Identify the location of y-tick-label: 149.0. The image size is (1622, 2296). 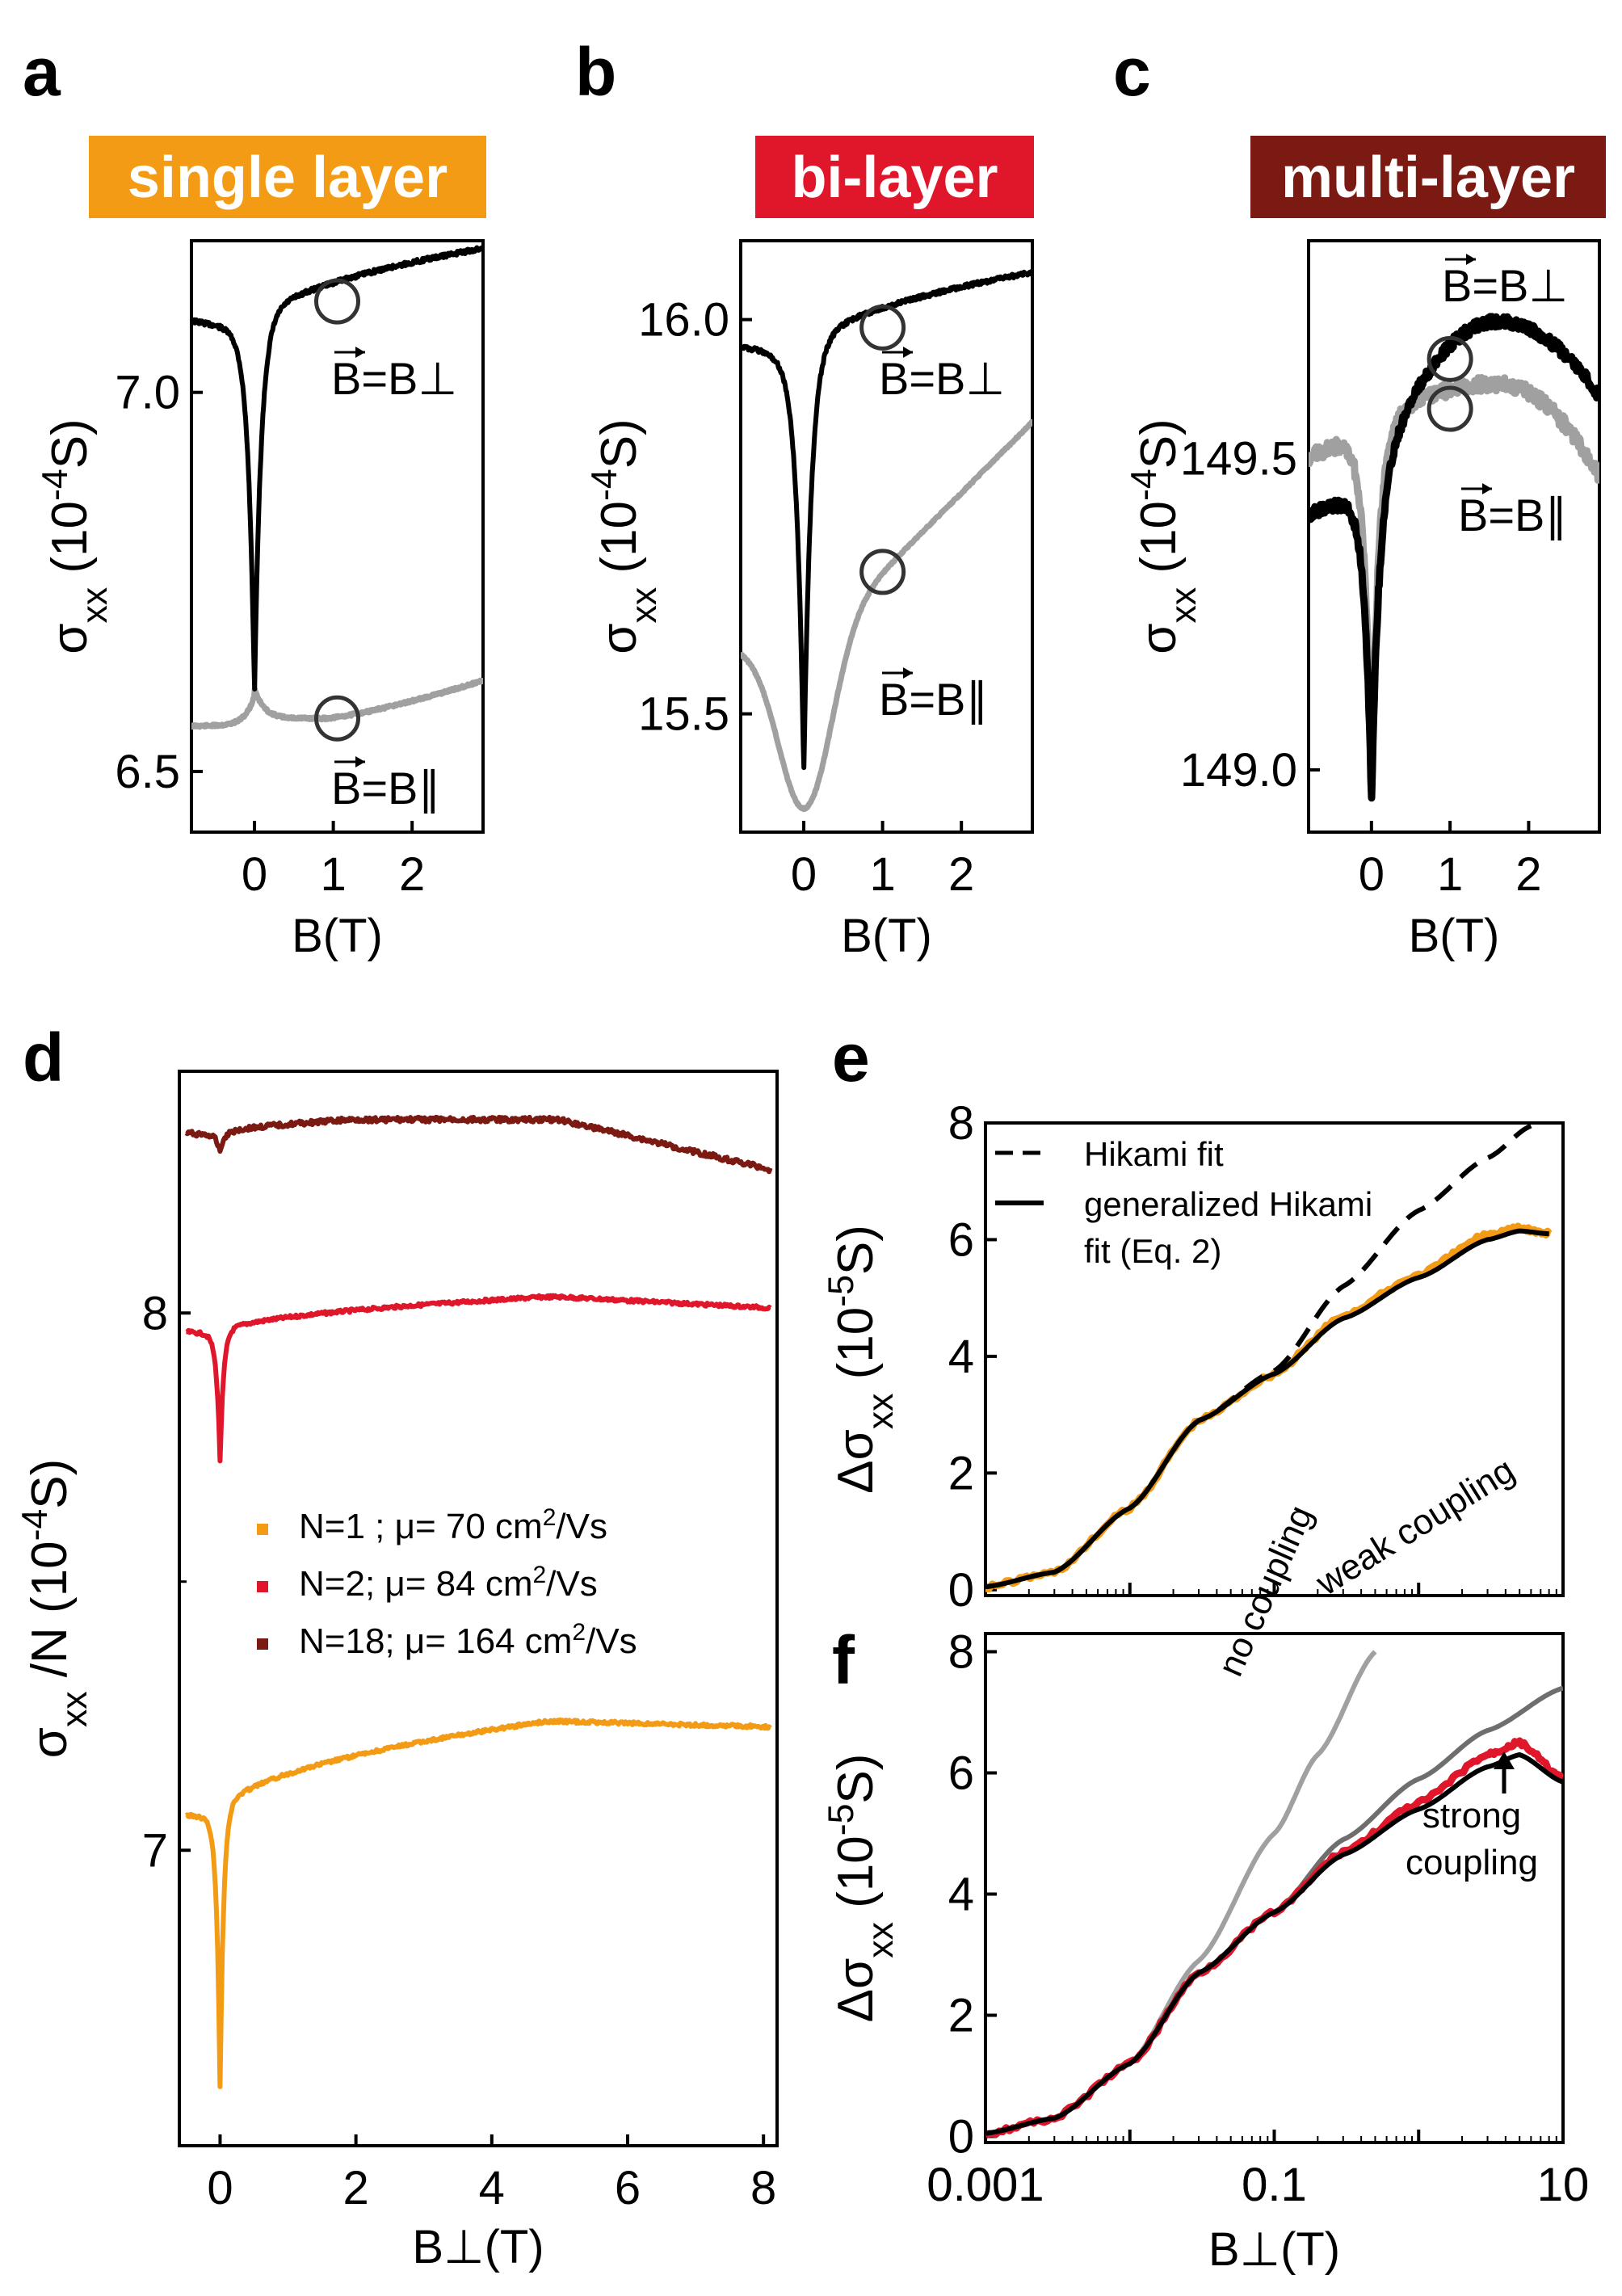
(1238, 770).